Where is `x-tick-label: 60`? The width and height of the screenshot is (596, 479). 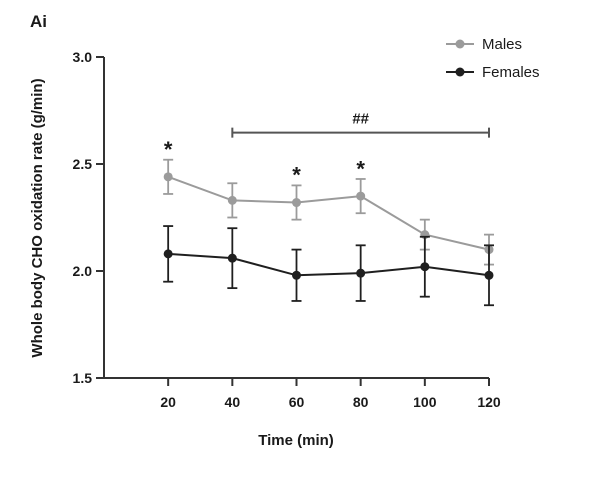 x-tick-label: 60 is located at coordinates (297, 402).